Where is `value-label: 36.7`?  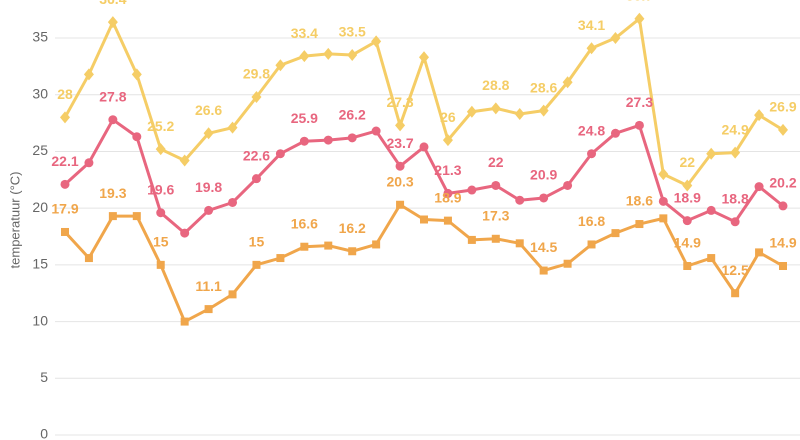
value-label: 36.7 is located at coordinates (639, 1).